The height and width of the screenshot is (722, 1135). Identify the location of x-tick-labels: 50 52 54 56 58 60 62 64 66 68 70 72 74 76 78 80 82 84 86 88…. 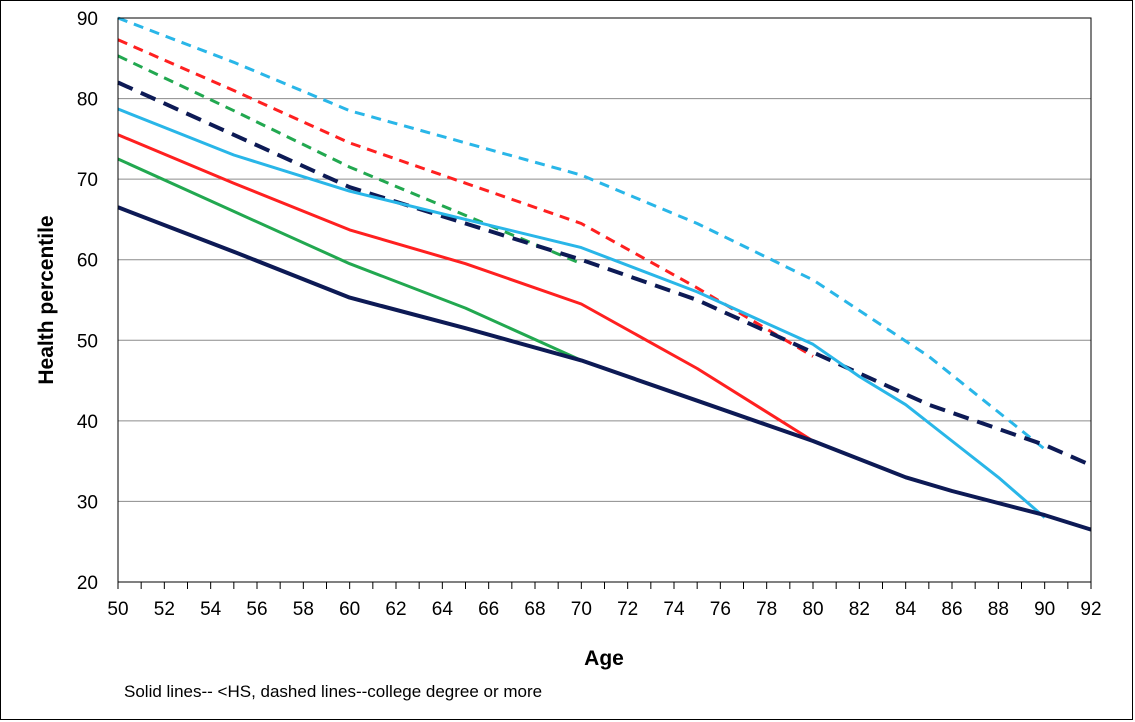
(604, 609).